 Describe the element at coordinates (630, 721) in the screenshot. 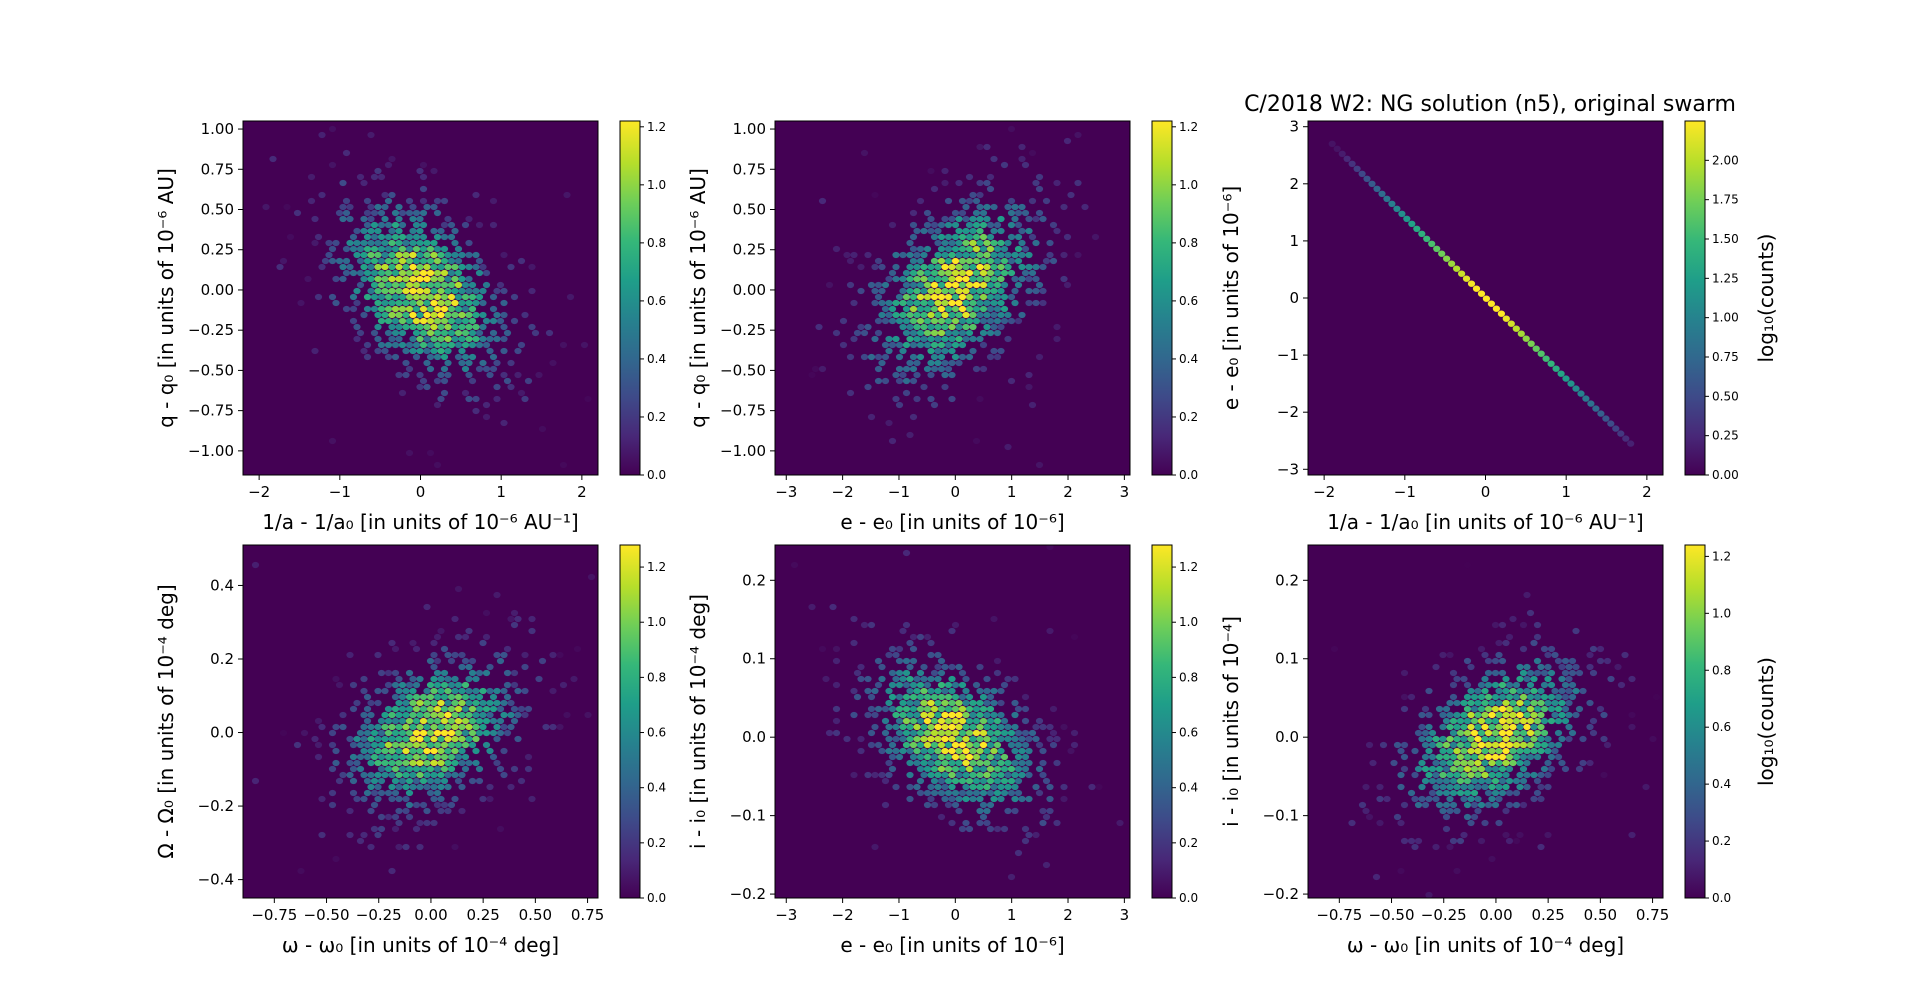

I see `colorbar-gradient` at that location.